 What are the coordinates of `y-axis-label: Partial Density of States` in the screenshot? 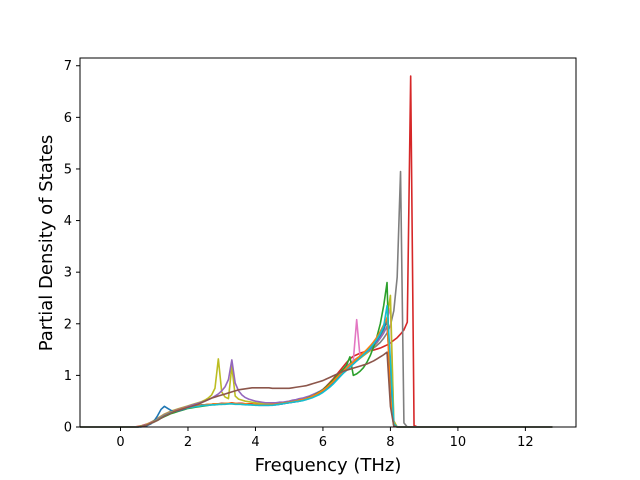 It's located at (46, 243).